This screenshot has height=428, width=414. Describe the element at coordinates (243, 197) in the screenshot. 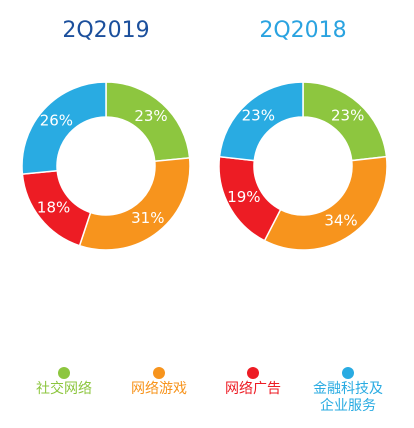

I see `slice-value-label: 19%` at that location.